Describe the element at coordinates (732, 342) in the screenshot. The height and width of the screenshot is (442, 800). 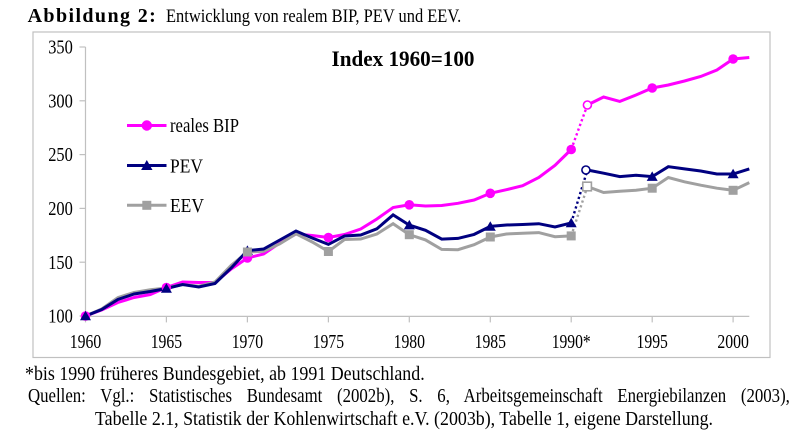
I see `svg-text: 2000` at that location.